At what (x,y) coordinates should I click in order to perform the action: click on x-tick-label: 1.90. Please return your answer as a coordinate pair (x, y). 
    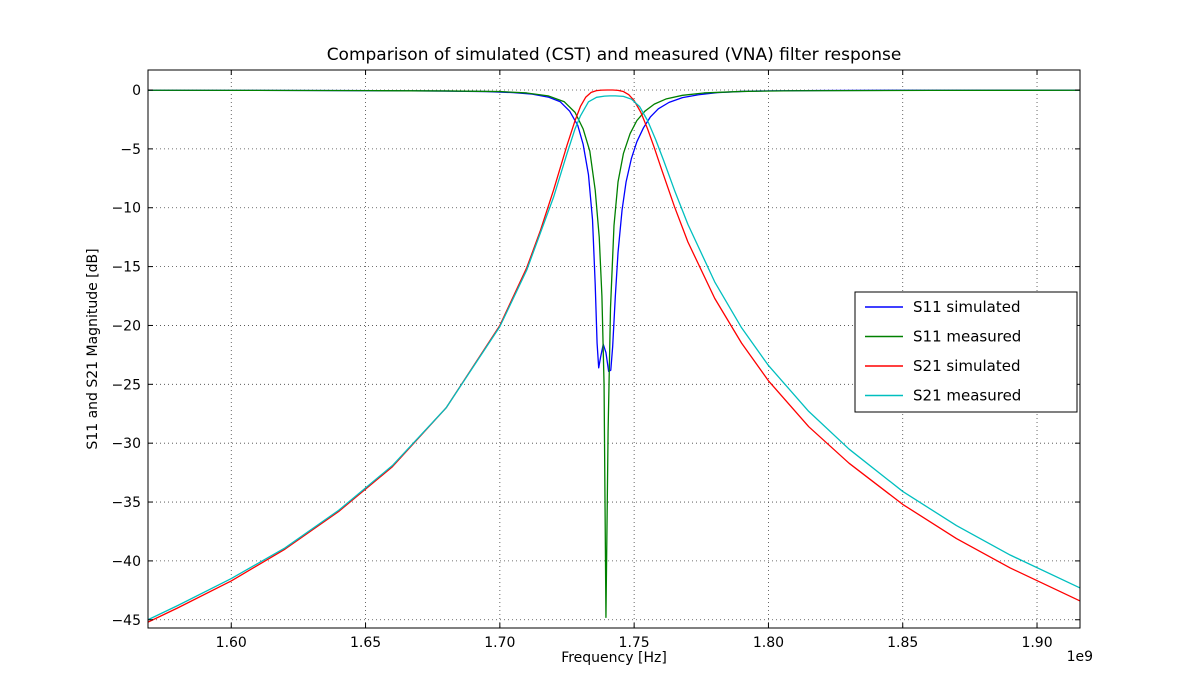
    Looking at the image, I should click on (1036, 643).